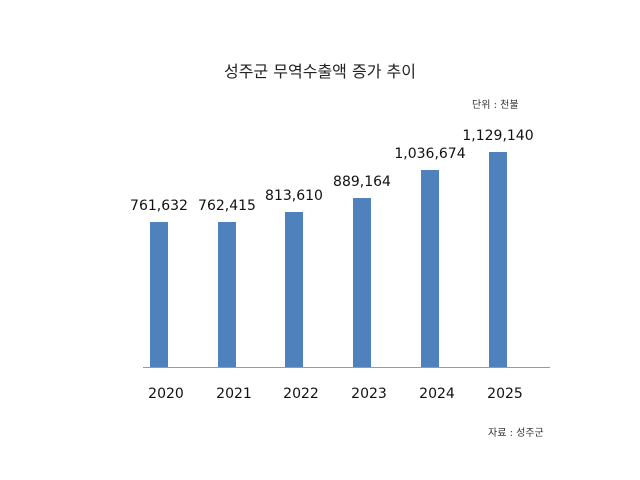  Describe the element at coordinates (362, 282) in the screenshot. I see `bar-2023` at that location.